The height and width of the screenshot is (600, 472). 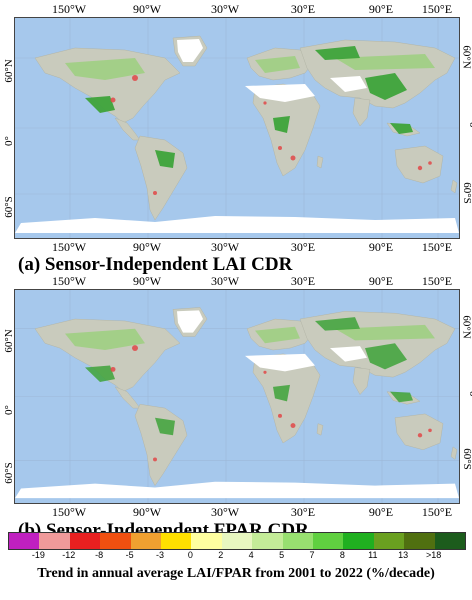 What do you see at coordinates (69, 555) in the screenshot?
I see `legend-tick-label: -12` at bounding box center [69, 555].